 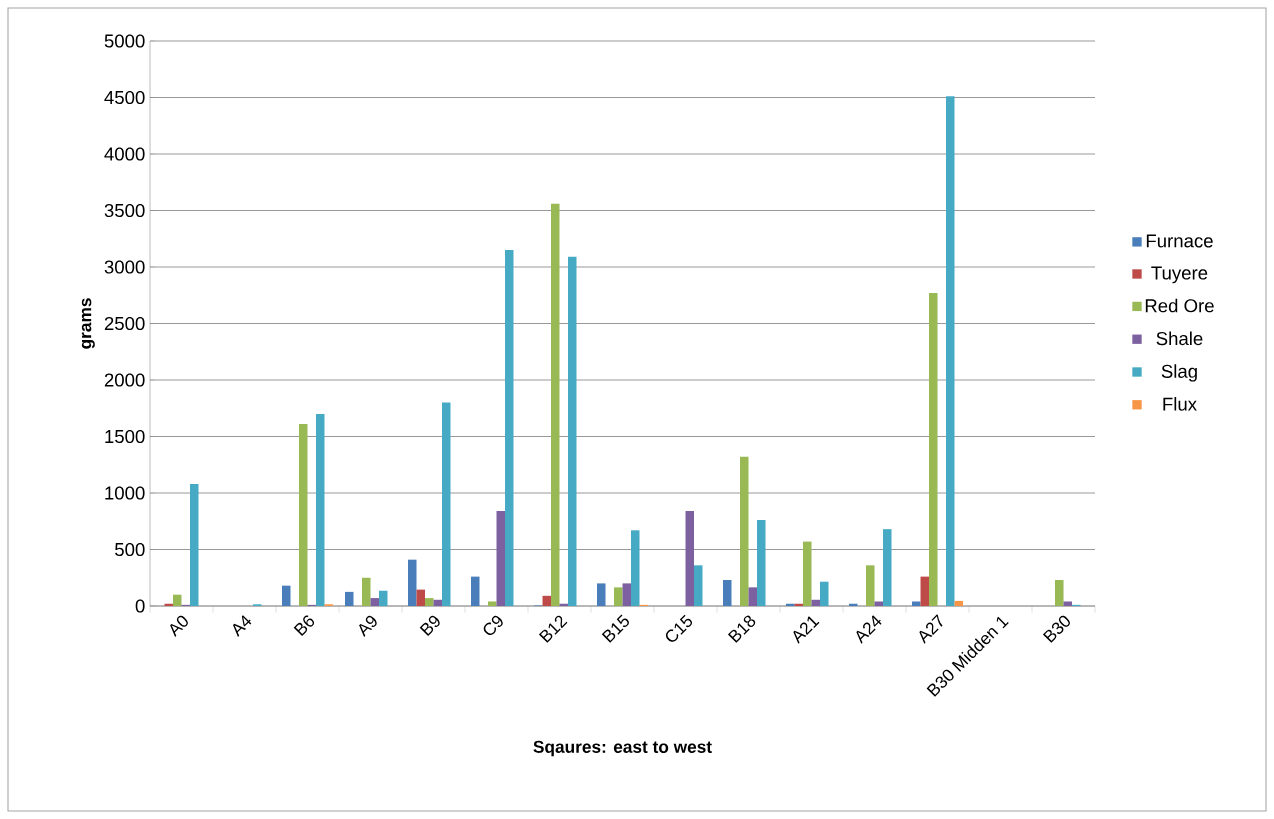 I want to click on x-tick-label: C9, so click(x=493, y=625).